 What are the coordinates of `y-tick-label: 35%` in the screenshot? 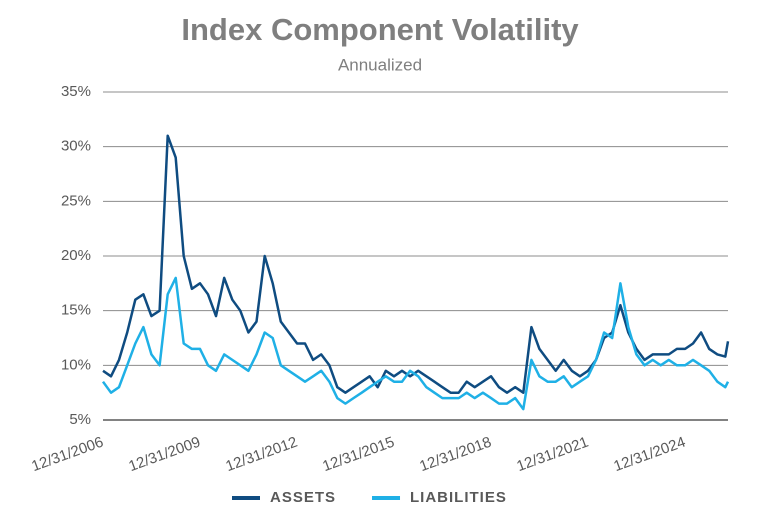 It's located at (76, 91).